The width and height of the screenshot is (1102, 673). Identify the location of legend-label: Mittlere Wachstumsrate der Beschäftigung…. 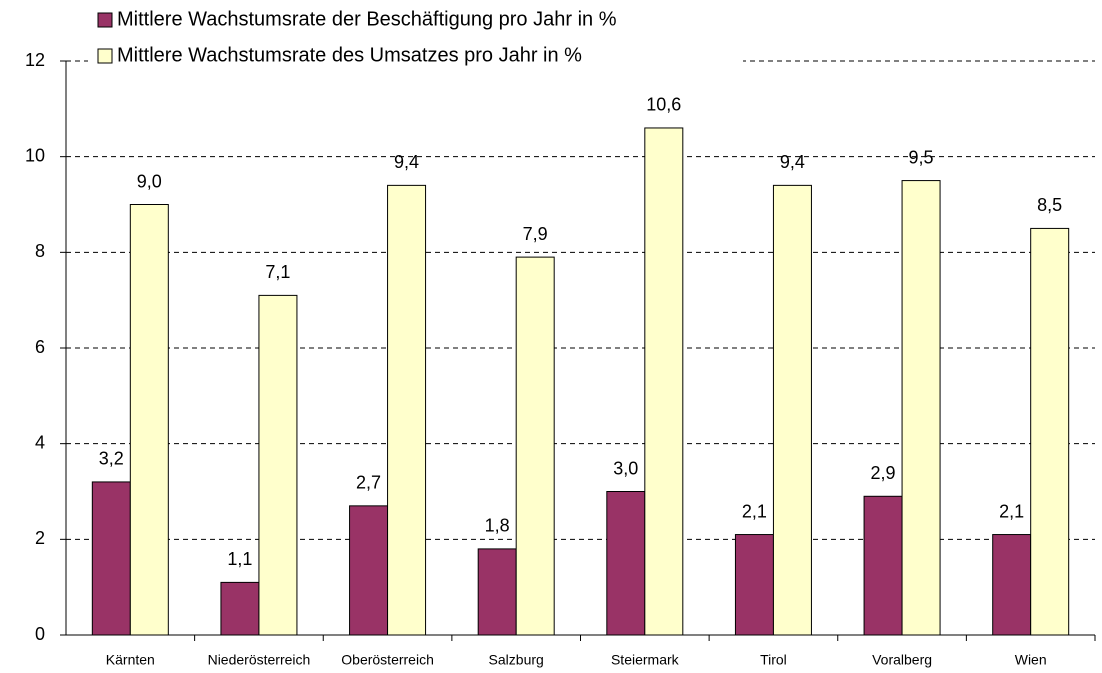
(367, 19).